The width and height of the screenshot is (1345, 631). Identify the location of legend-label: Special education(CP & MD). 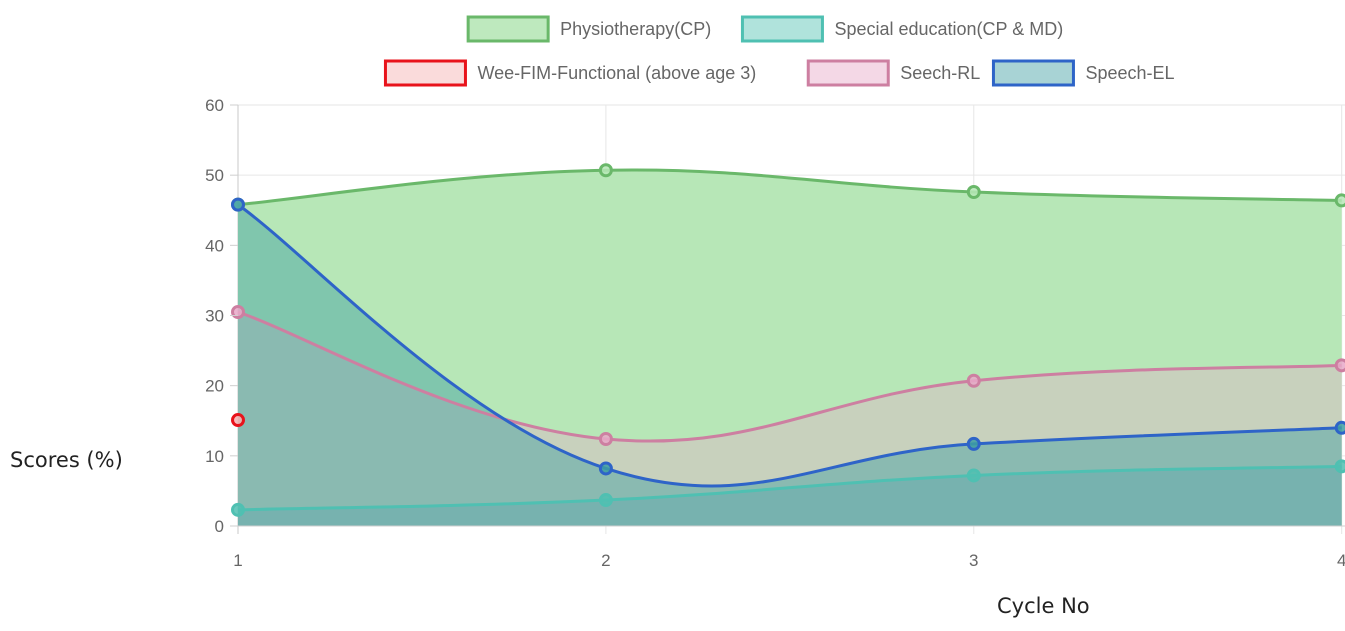
(948, 29).